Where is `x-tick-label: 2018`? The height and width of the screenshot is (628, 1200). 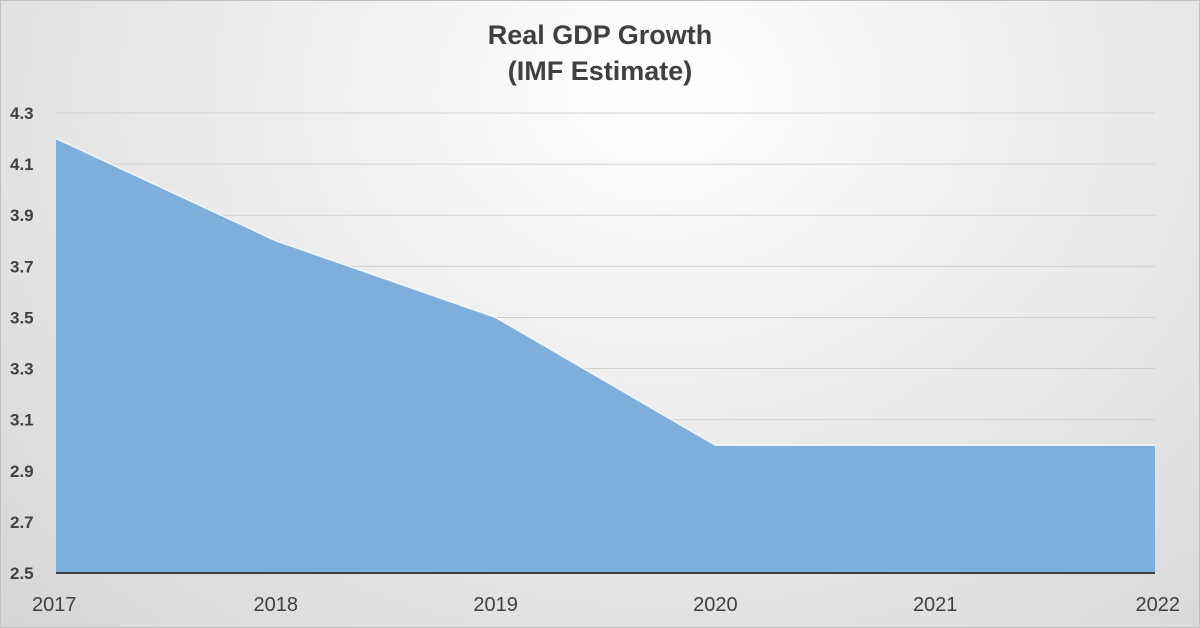
x-tick-label: 2018 is located at coordinates (276, 605).